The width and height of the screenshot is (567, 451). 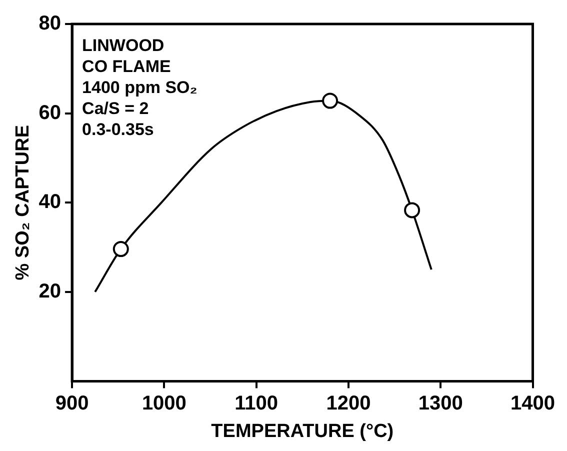 What do you see at coordinates (256, 403) in the screenshot?
I see `x-tick-label: 1100` at bounding box center [256, 403].